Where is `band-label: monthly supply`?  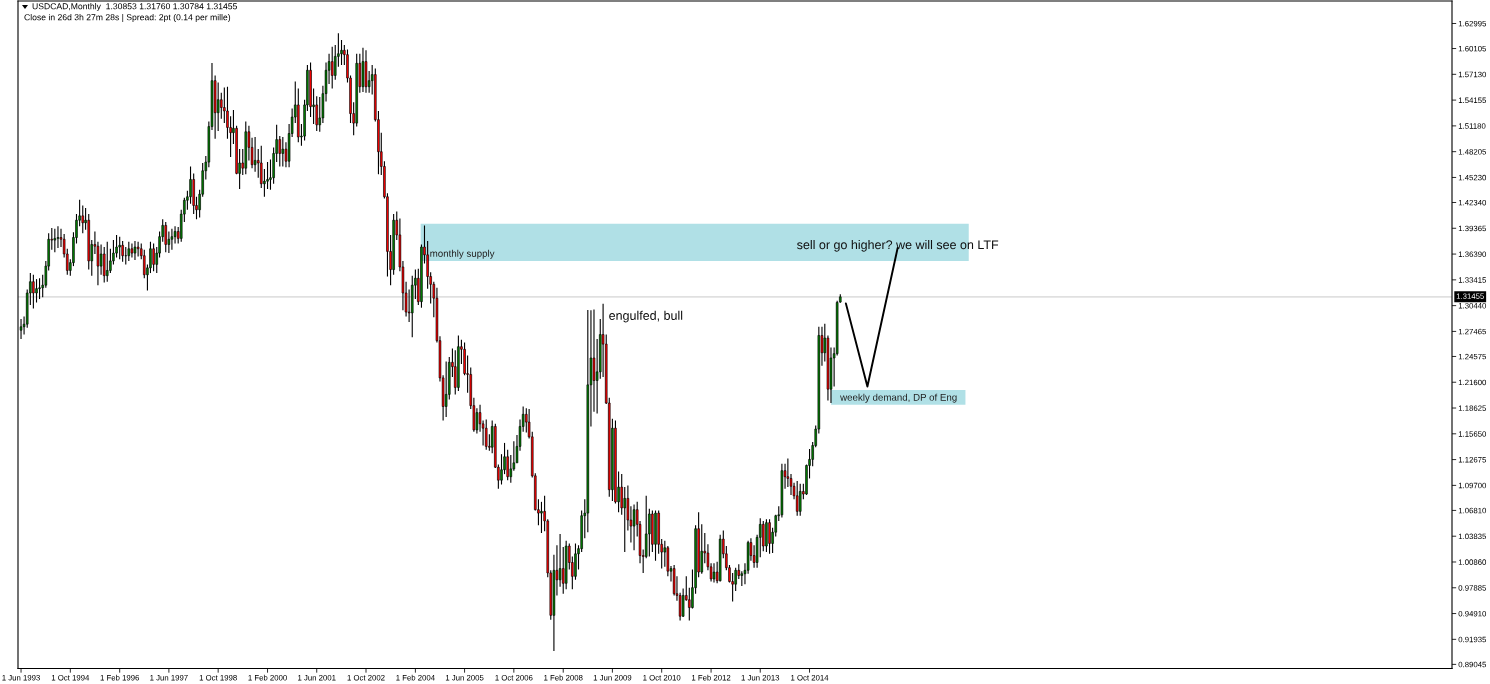 band-label: monthly supply is located at coordinates (462, 254).